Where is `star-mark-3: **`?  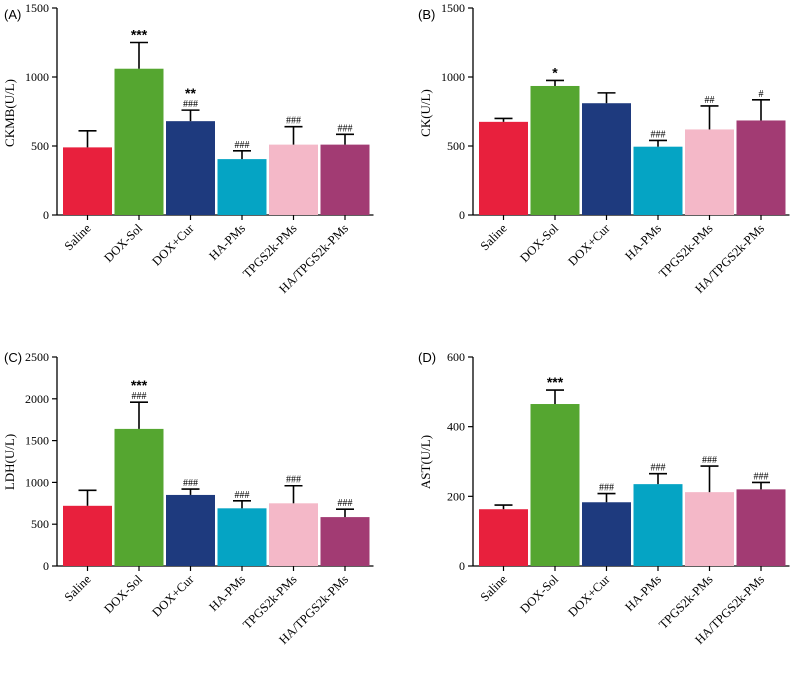
star-mark-3: ** is located at coordinates (190, 93).